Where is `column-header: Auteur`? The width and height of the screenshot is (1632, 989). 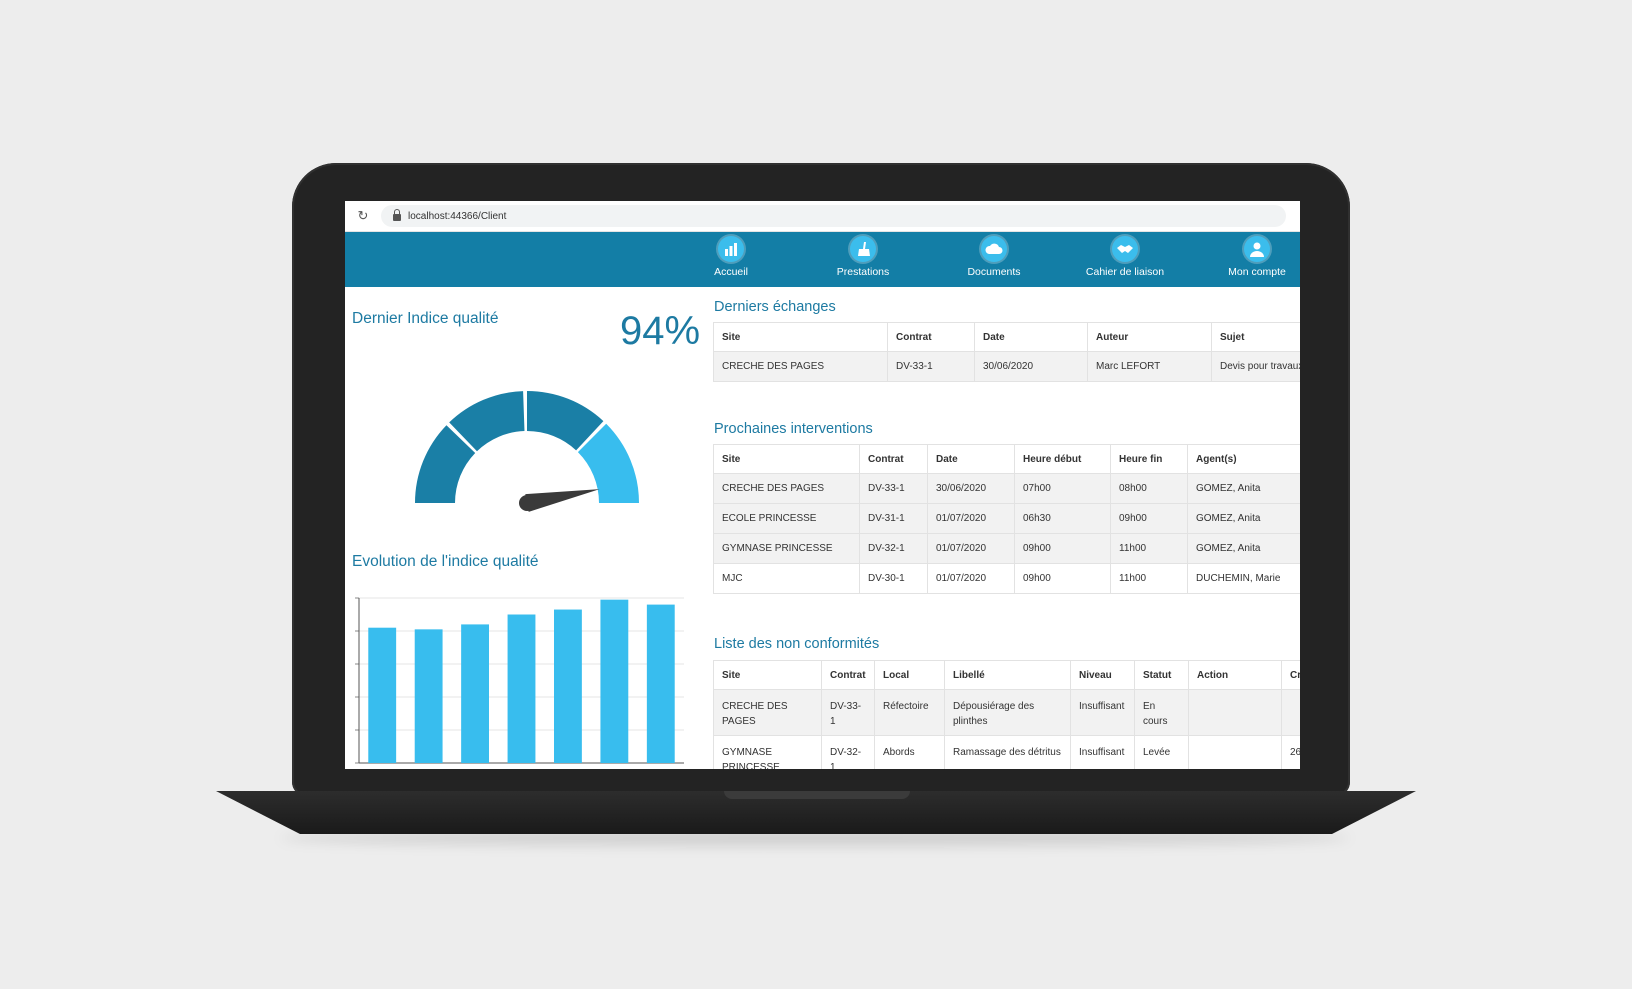 column-header: Auteur is located at coordinates (1149, 337).